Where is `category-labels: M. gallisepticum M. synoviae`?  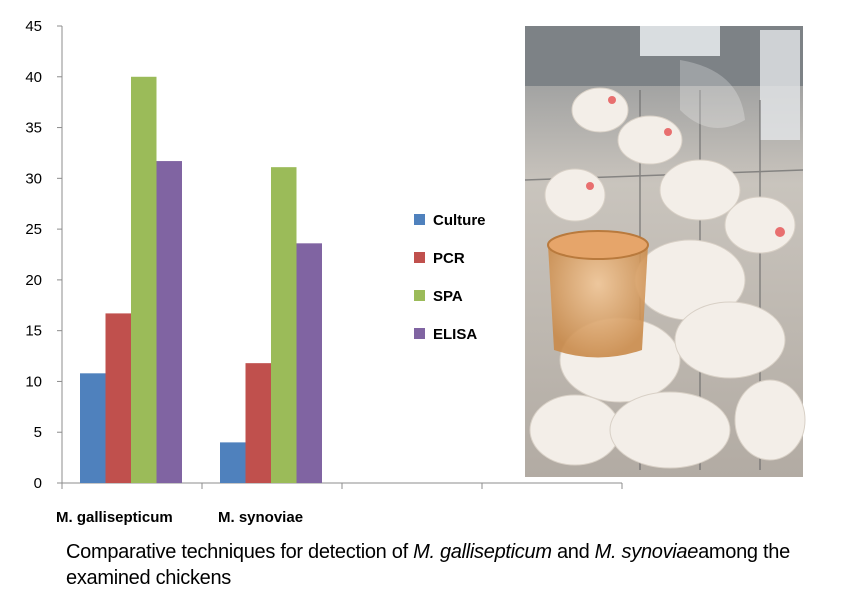 category-labels: M. gallisepticum M. synoviae is located at coordinates (179, 517).